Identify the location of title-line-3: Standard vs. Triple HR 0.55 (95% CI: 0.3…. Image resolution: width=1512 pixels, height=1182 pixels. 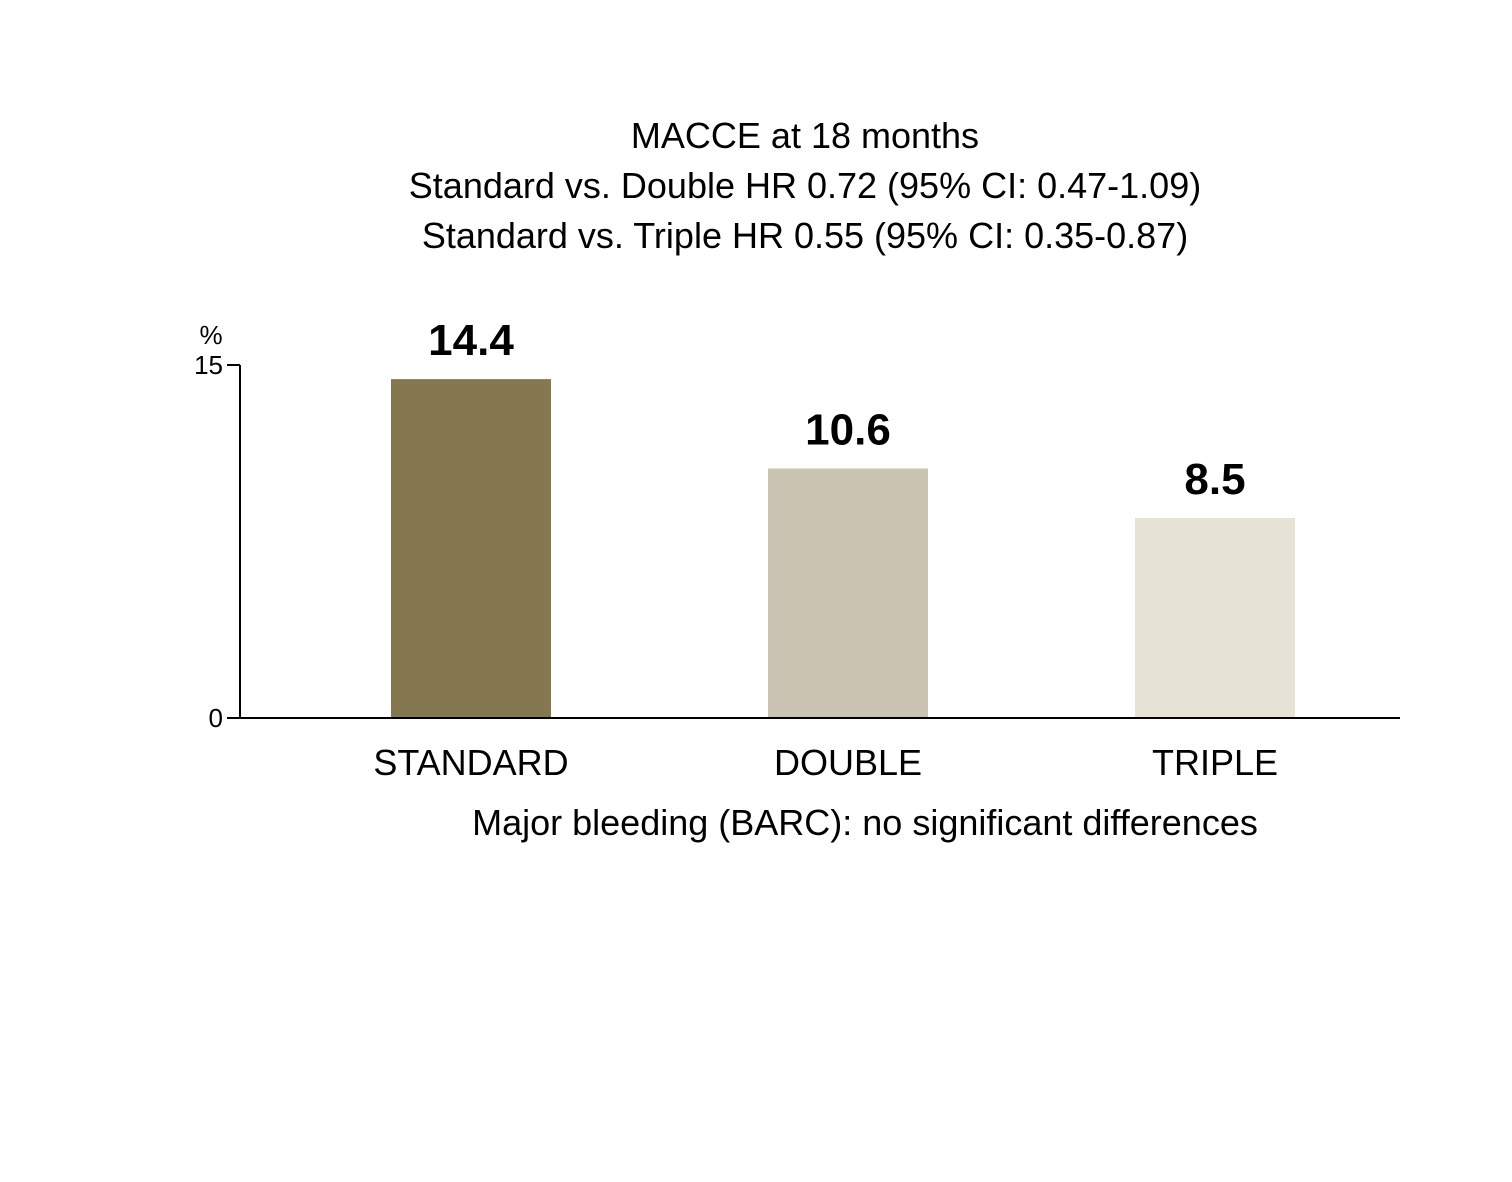
(805, 235).